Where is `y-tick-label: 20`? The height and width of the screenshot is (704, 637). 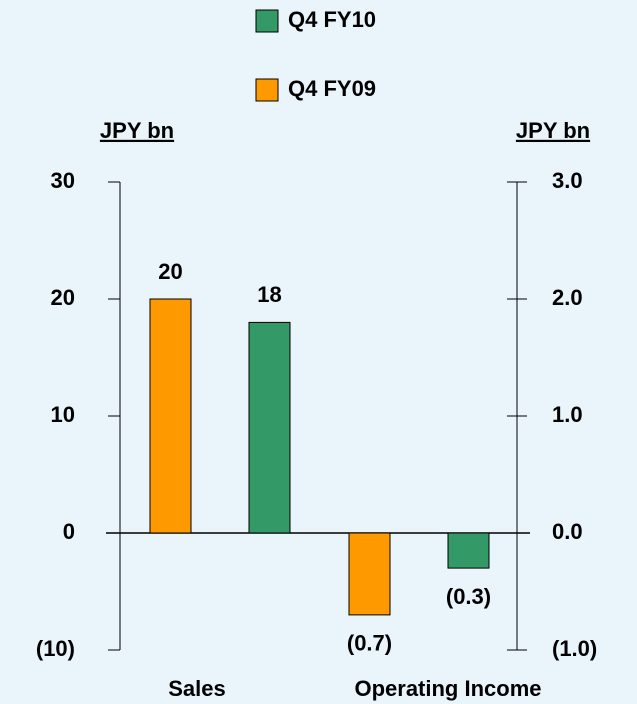
y-tick-label: 20 is located at coordinates (63, 297).